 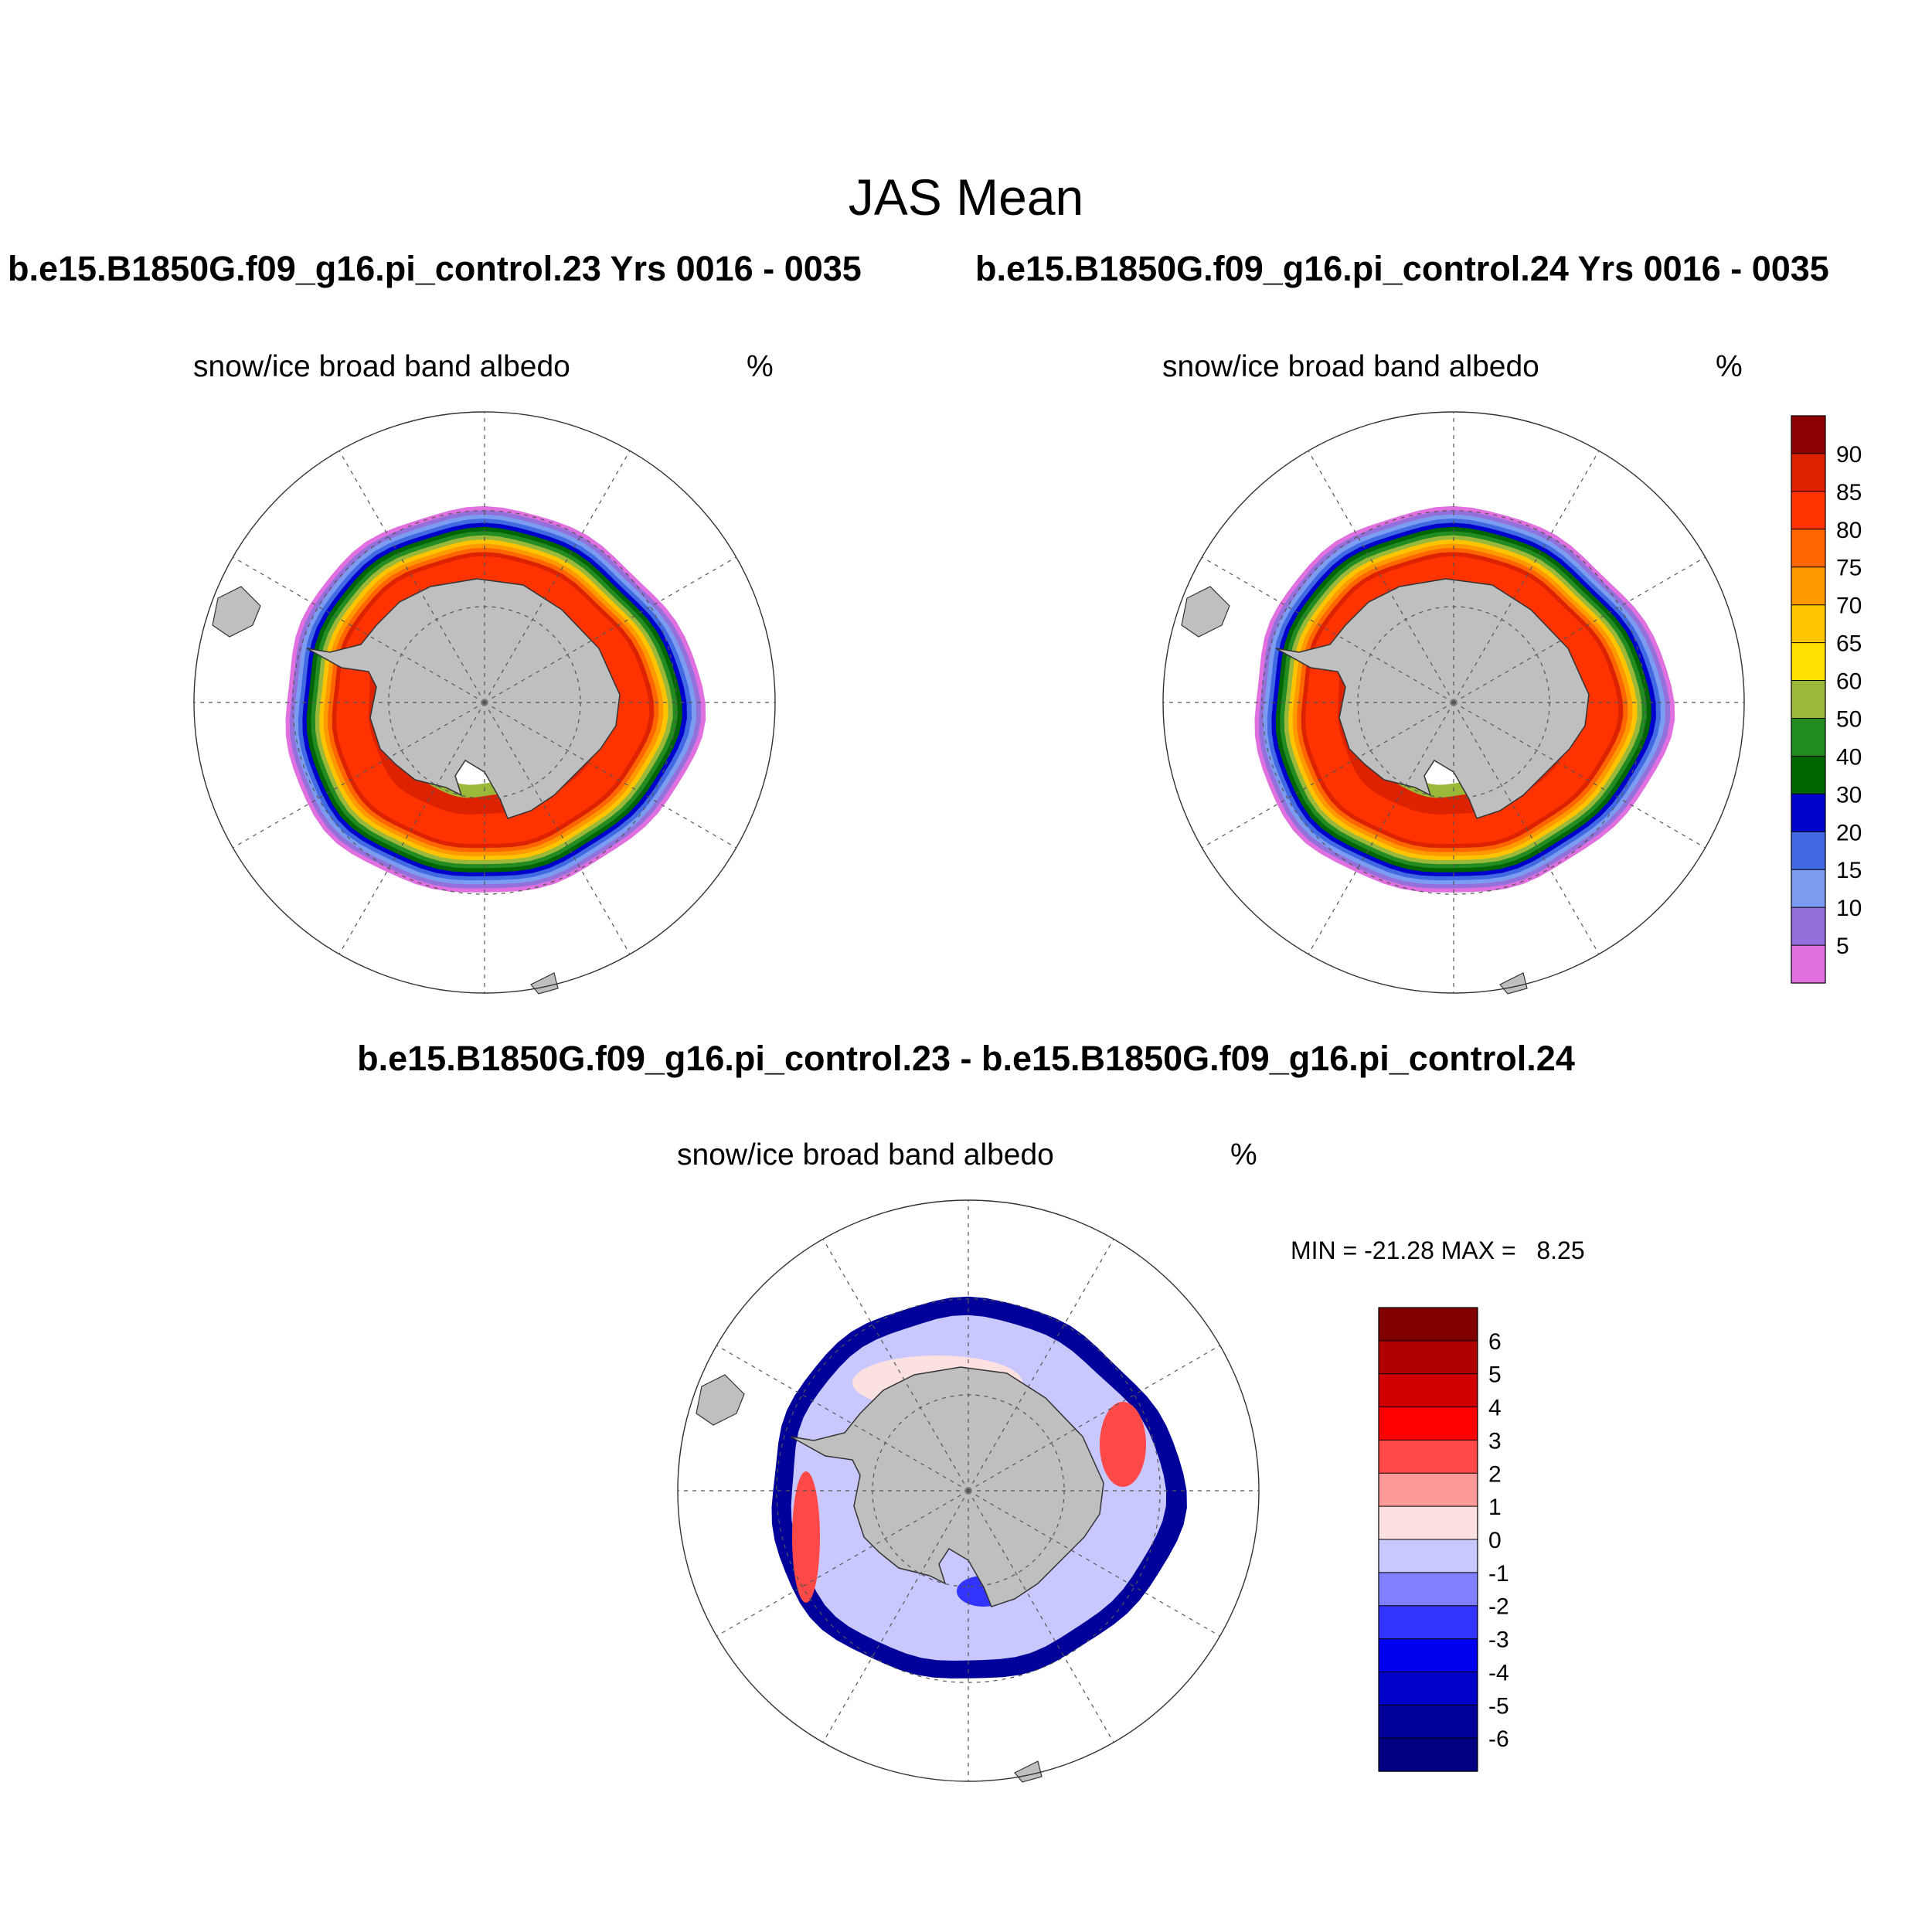 What do you see at coordinates (1438, 1250) in the screenshot?
I see `min-max-label: MIN = -21.28 MAX = 8.25` at bounding box center [1438, 1250].